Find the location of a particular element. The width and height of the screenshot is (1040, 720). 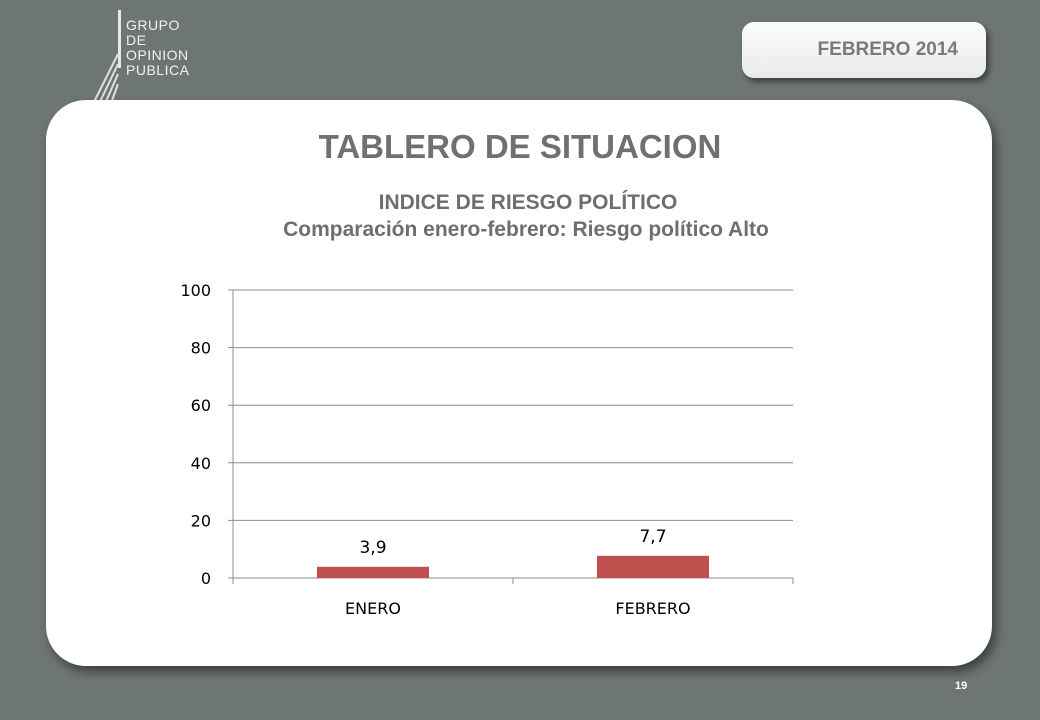

chart-title: INDICE DE RIESGO POLÍTICO is located at coordinates (528, 202).